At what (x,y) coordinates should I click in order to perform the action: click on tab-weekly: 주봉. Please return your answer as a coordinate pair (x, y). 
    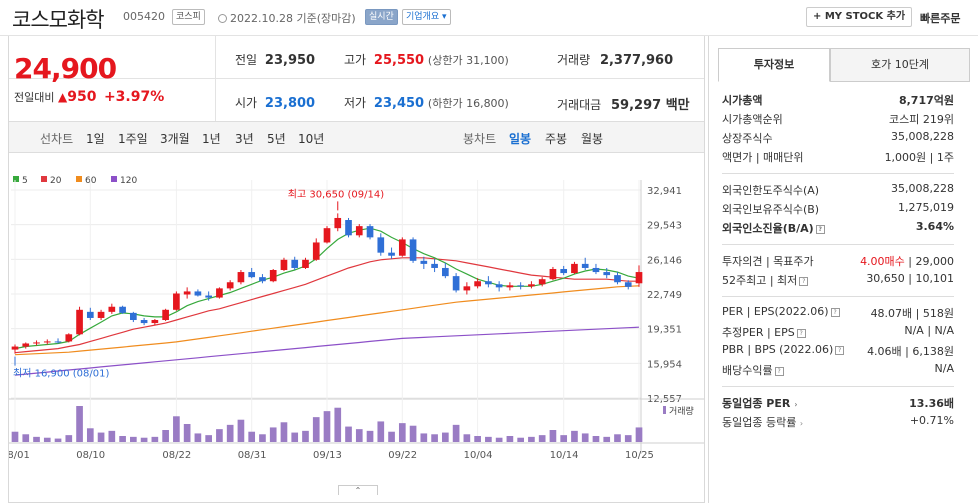
    Looking at the image, I should click on (556, 139).